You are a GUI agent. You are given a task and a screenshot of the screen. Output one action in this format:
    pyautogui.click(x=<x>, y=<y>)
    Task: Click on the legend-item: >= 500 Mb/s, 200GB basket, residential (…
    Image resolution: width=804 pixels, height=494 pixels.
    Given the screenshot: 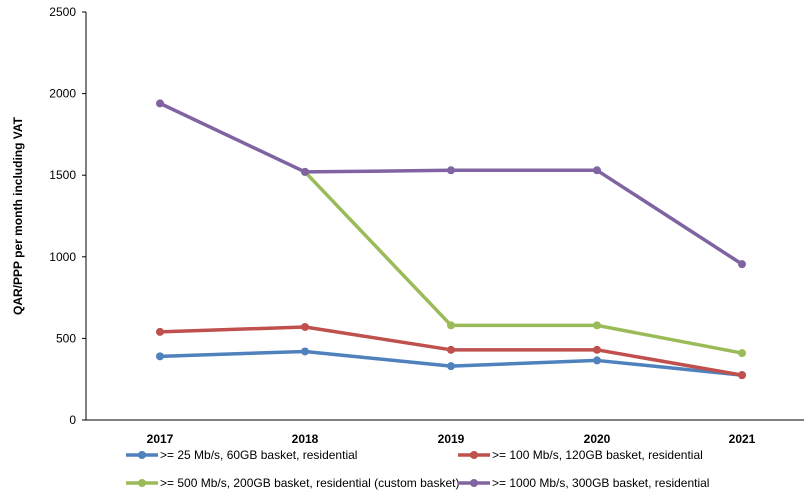 What is the action you would take?
    pyautogui.click(x=292, y=483)
    